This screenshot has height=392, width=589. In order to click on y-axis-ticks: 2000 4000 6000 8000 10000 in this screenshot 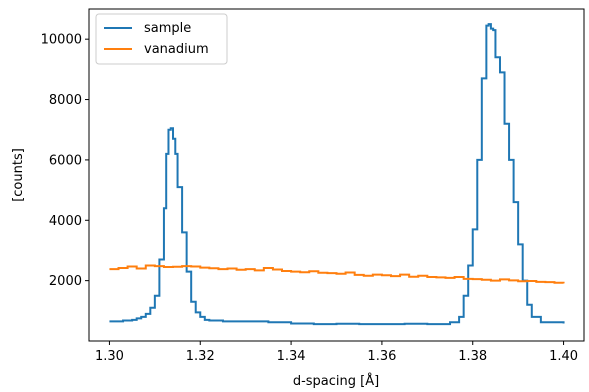, I will do `click(65, 161)`.